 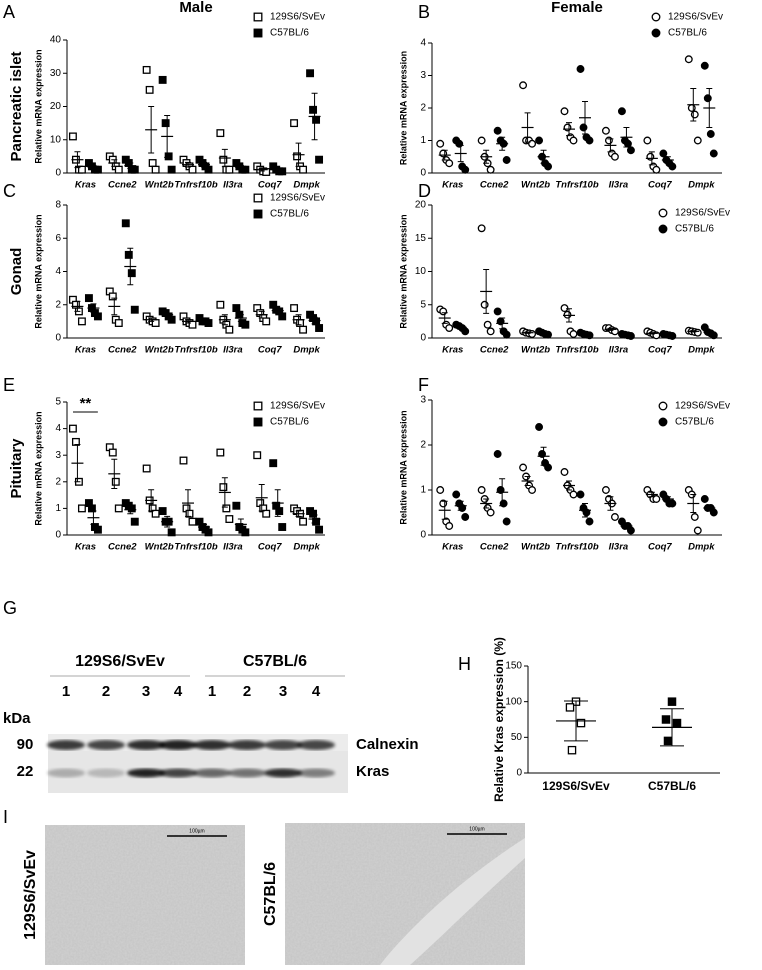 What do you see at coordinates (423, 43) in the screenshot?
I see `y-tick-label: 4` at bounding box center [423, 43].